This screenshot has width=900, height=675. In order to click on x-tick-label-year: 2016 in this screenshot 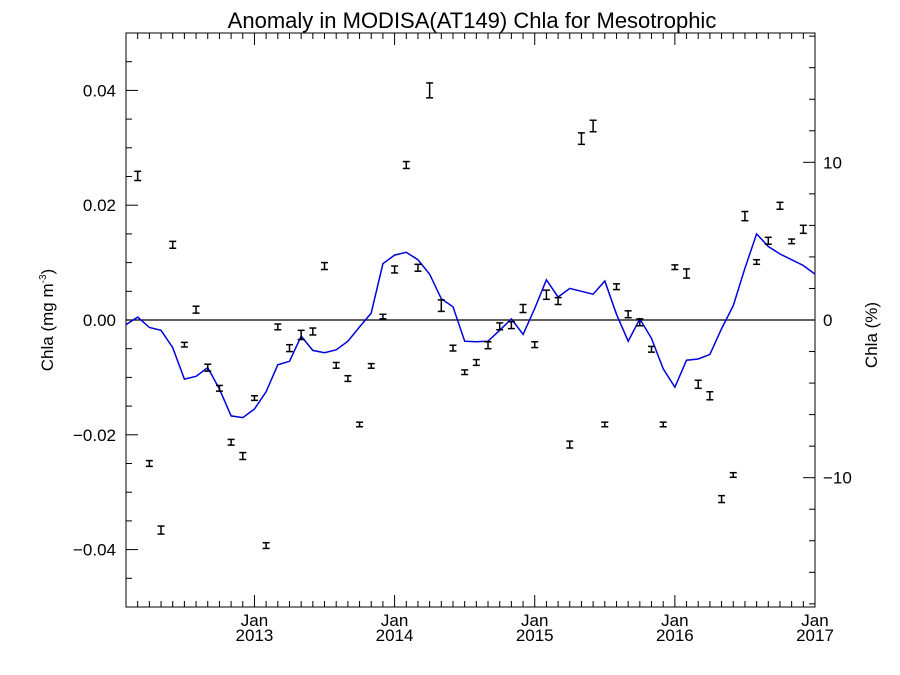, I will do `click(675, 635)`.